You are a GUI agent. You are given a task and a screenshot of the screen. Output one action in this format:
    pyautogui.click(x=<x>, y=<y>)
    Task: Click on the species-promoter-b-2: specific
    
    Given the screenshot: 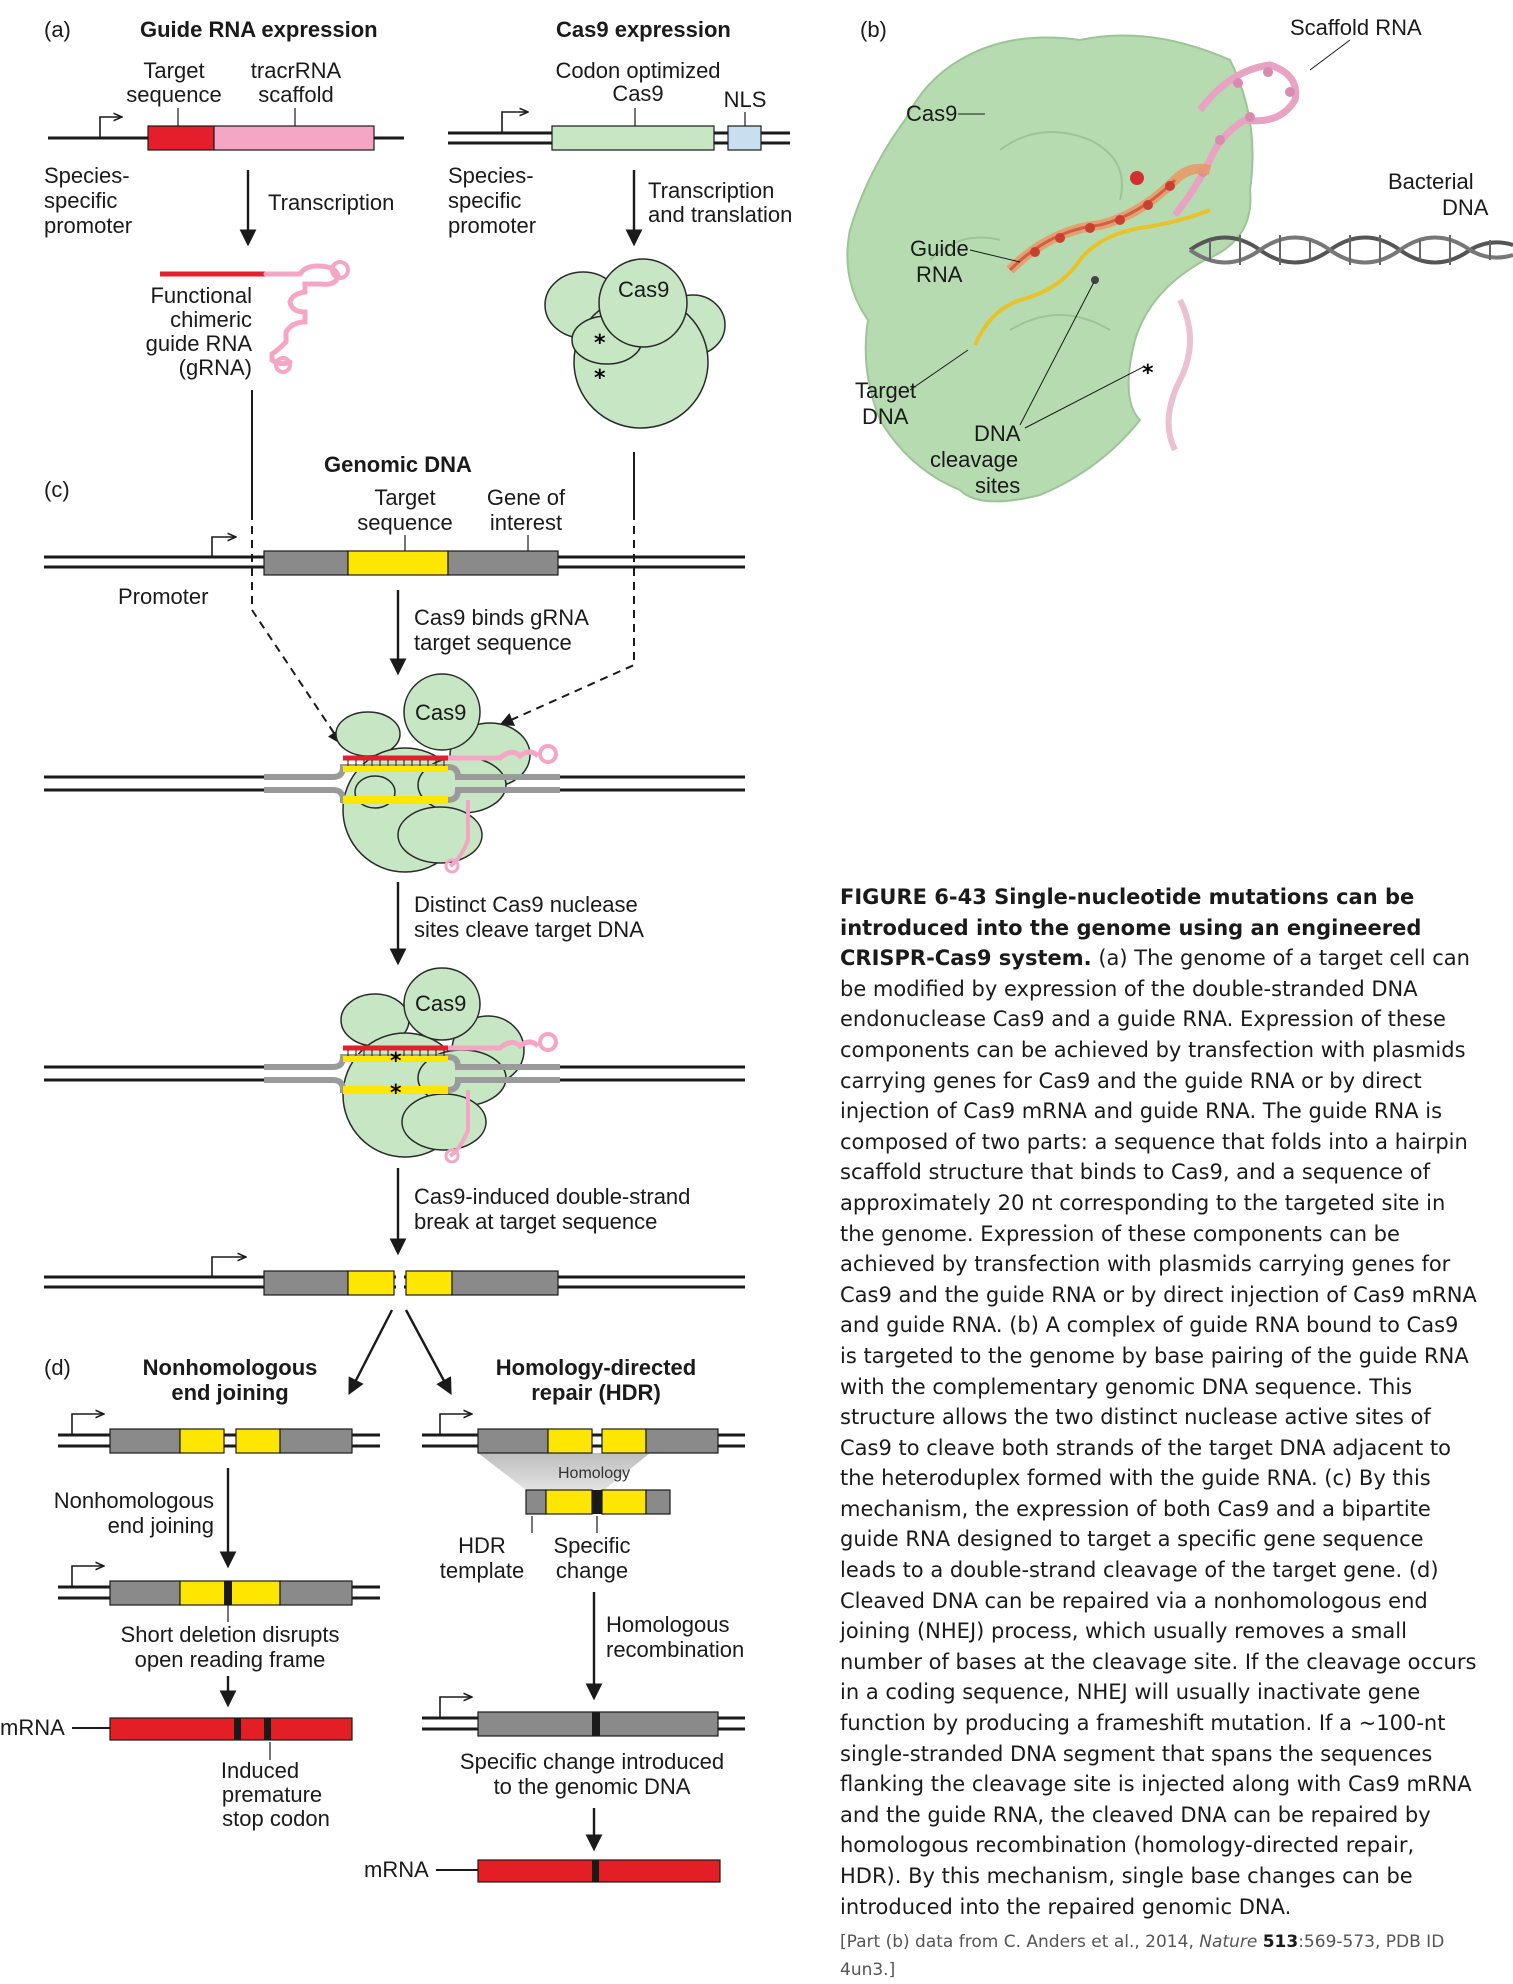 What is the action you would take?
    pyautogui.click(x=484, y=200)
    